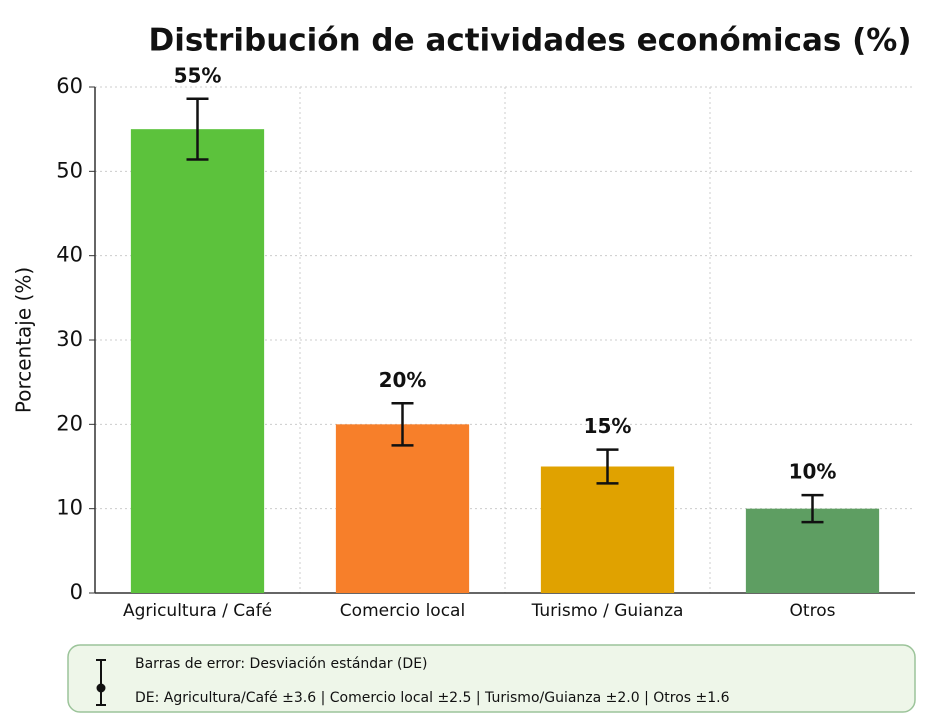  What do you see at coordinates (403, 380) in the screenshot?
I see `value-label: 20%` at bounding box center [403, 380].